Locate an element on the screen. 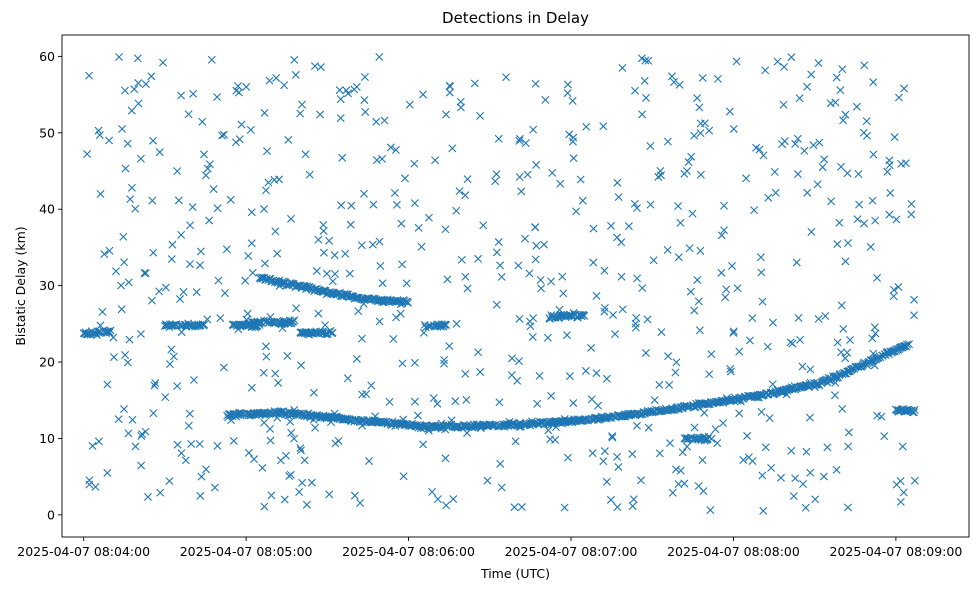  y-tick-label: 40 is located at coordinates (47, 209).